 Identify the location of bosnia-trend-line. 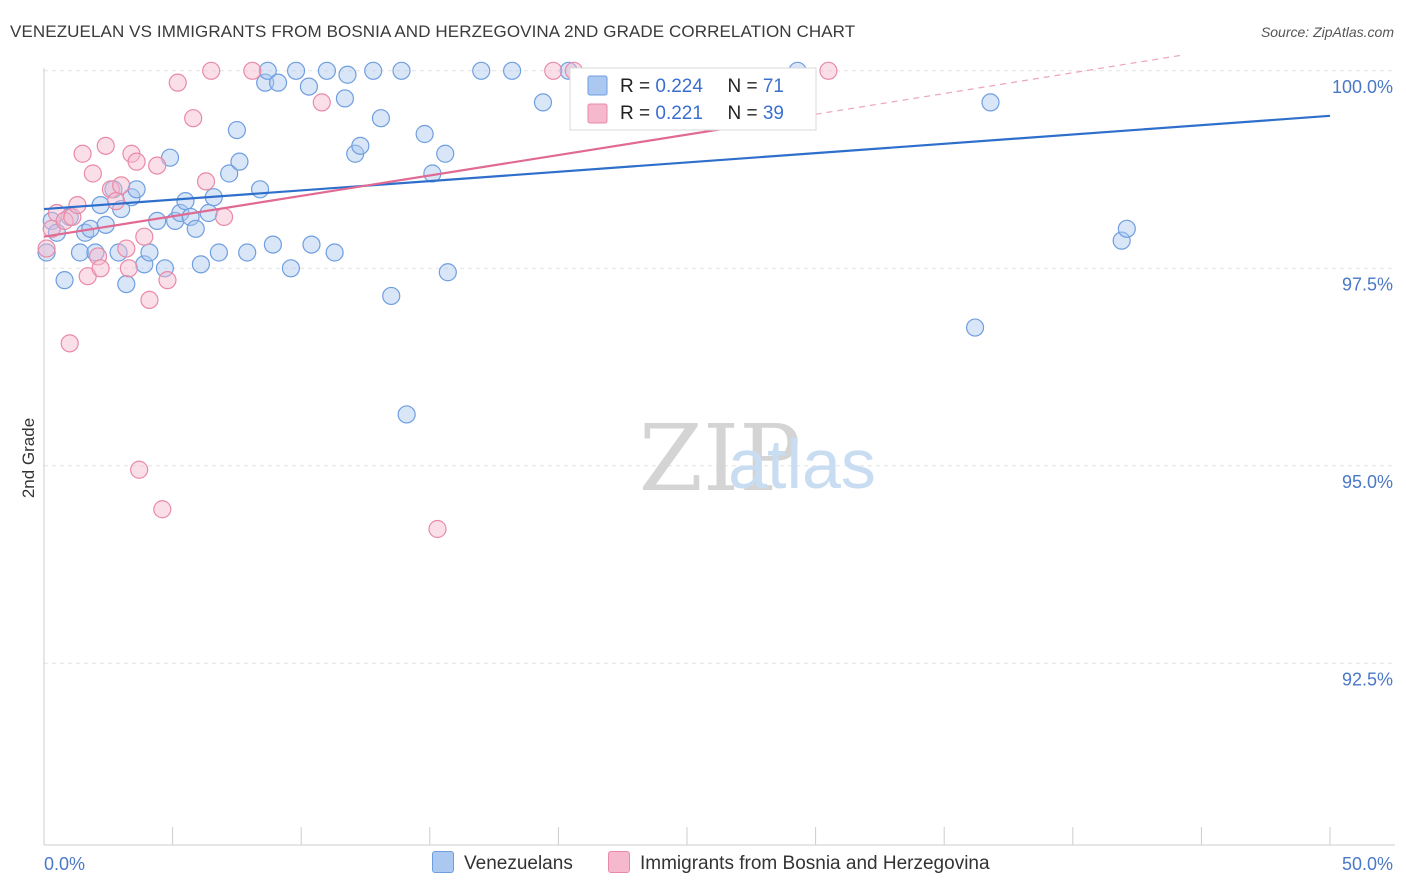
(429, 175).